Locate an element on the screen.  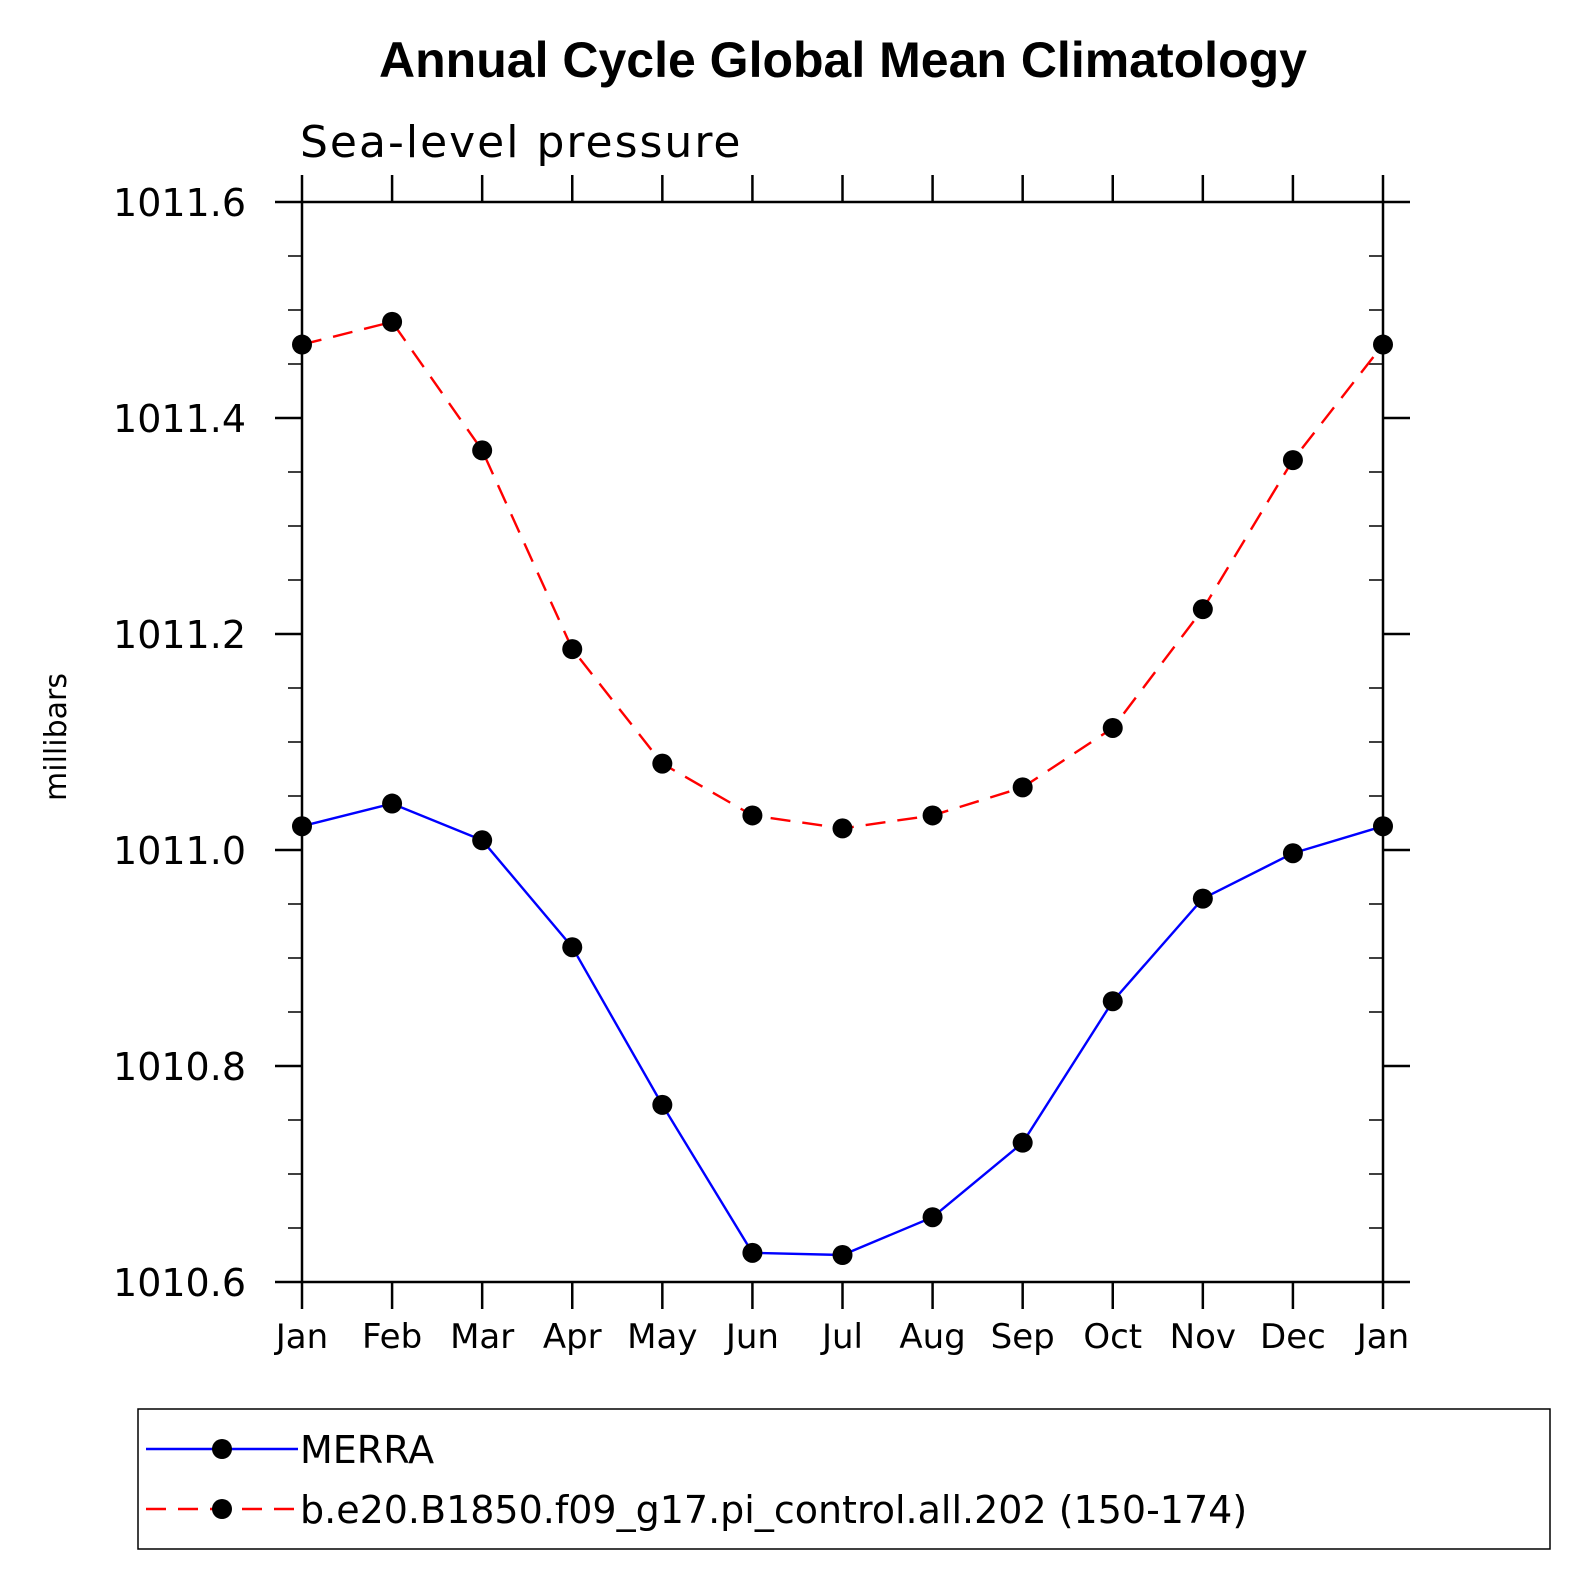
x-tick-label: Dec is located at coordinates (1293, 1337).